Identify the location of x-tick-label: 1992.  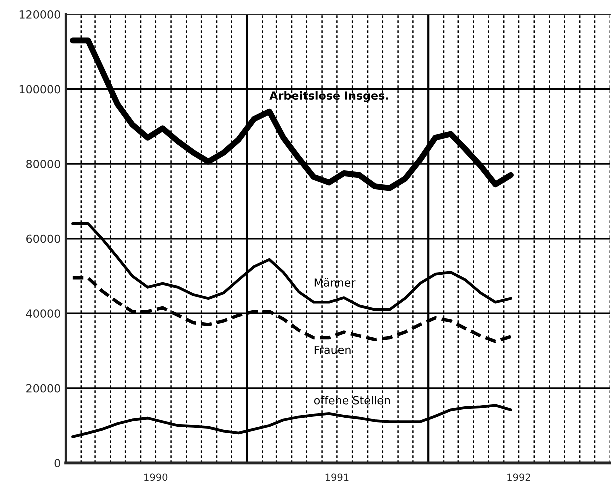
(519, 478).